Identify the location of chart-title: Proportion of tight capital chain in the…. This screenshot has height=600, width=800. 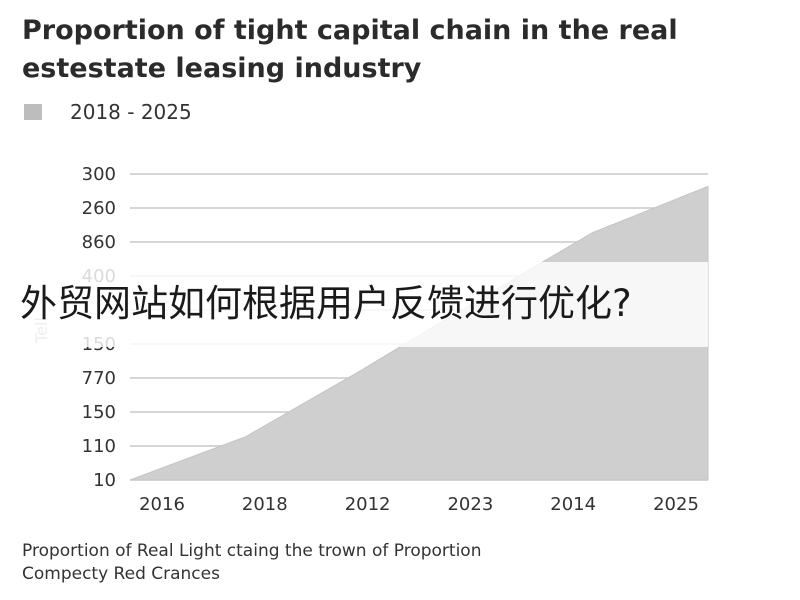
(402, 50).